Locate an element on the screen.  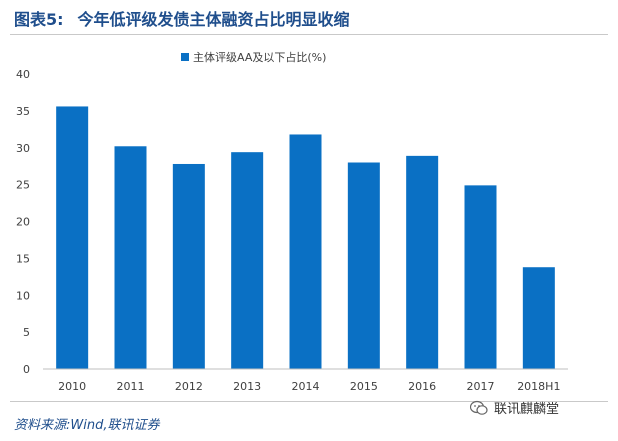
x-tick-label: 2010 is located at coordinates (72, 386).